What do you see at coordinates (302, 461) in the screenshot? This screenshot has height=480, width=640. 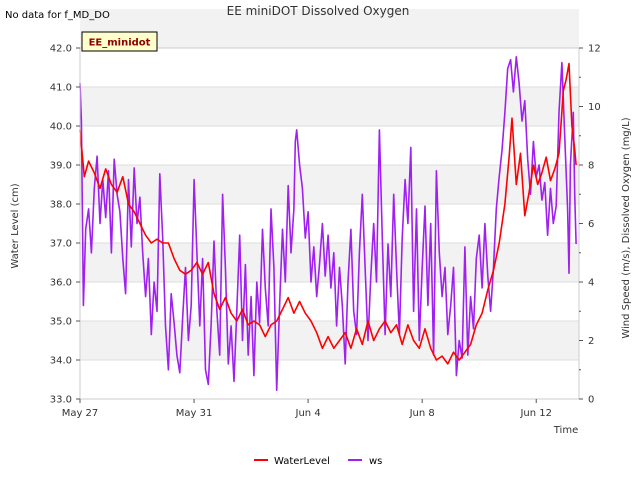 I see `legend-label-waterlevel: WaterLevel` at bounding box center [302, 461].